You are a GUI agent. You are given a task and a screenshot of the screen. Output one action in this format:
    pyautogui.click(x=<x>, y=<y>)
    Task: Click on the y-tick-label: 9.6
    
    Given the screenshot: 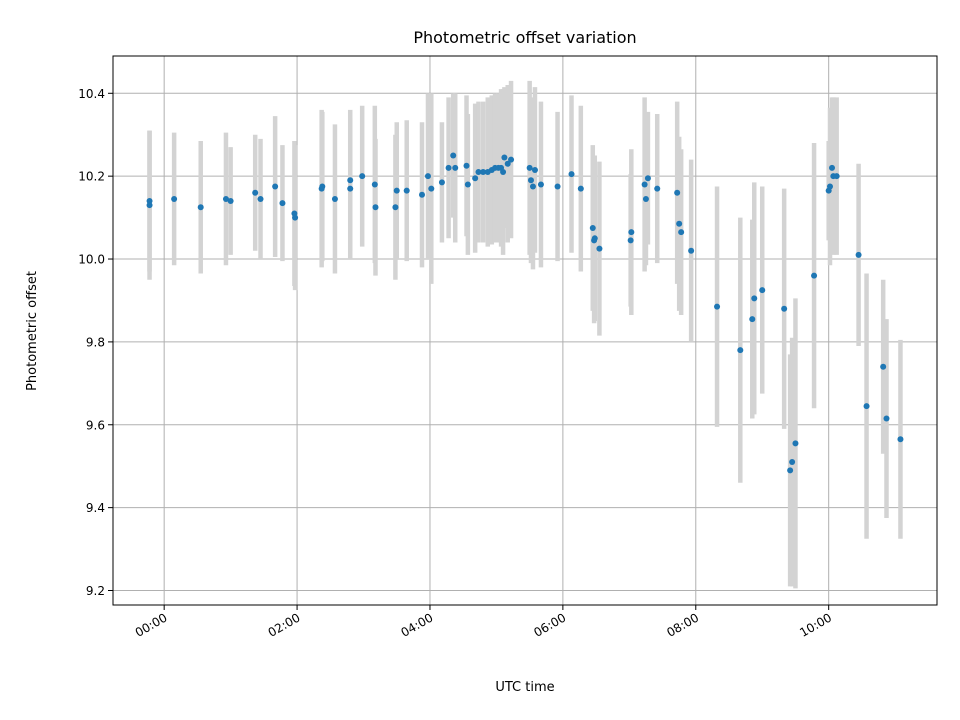 What is the action you would take?
    pyautogui.click(x=95, y=425)
    